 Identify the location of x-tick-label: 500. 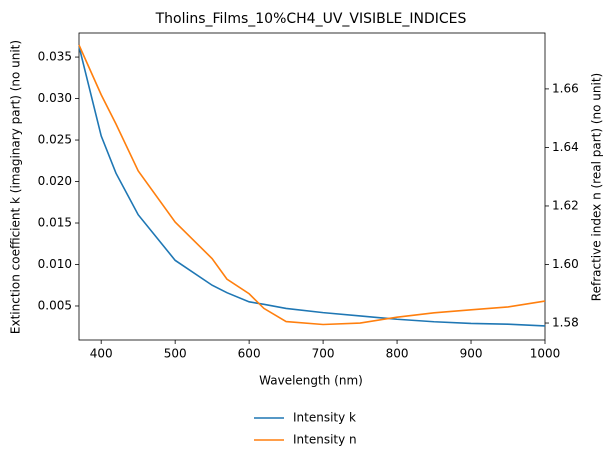
(175, 354).